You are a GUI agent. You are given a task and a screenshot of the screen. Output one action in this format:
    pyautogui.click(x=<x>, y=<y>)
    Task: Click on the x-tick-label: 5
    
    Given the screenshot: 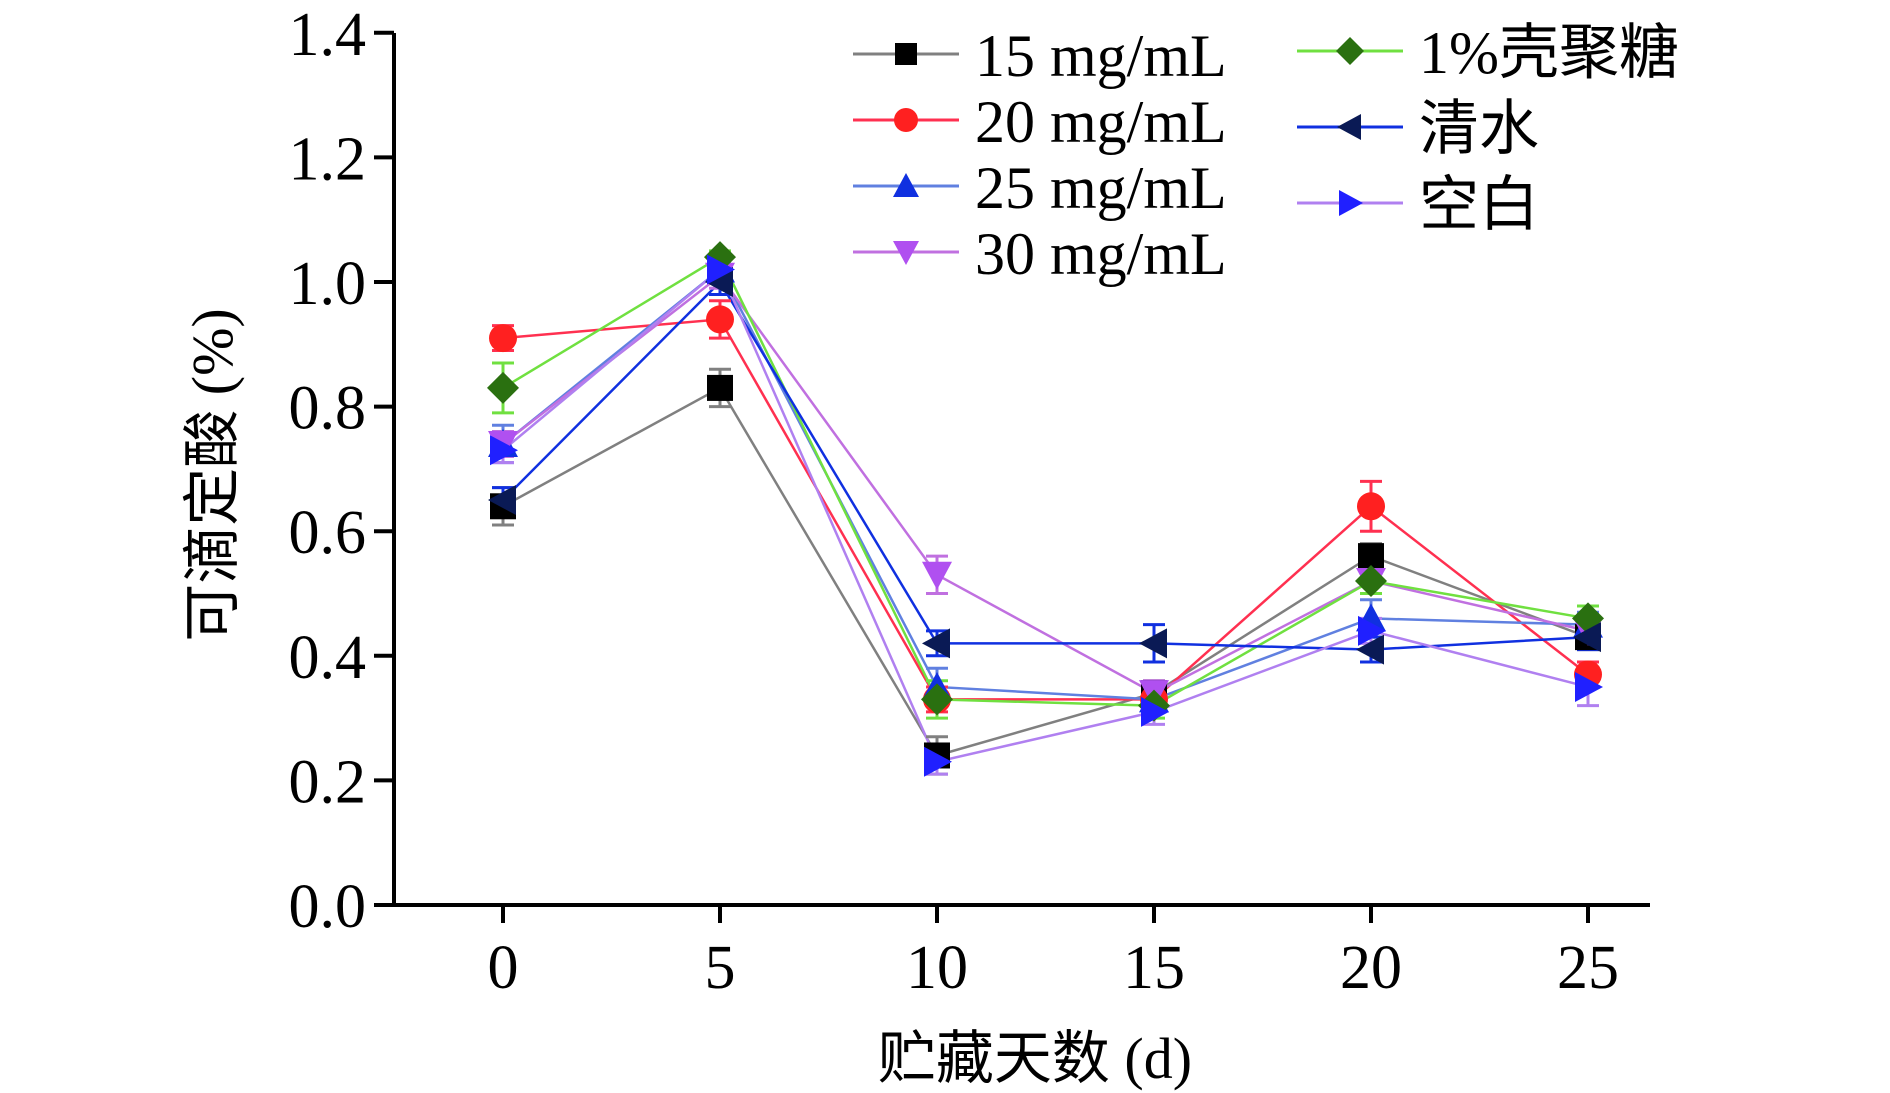 What is the action you would take?
    pyautogui.click(x=720, y=968)
    